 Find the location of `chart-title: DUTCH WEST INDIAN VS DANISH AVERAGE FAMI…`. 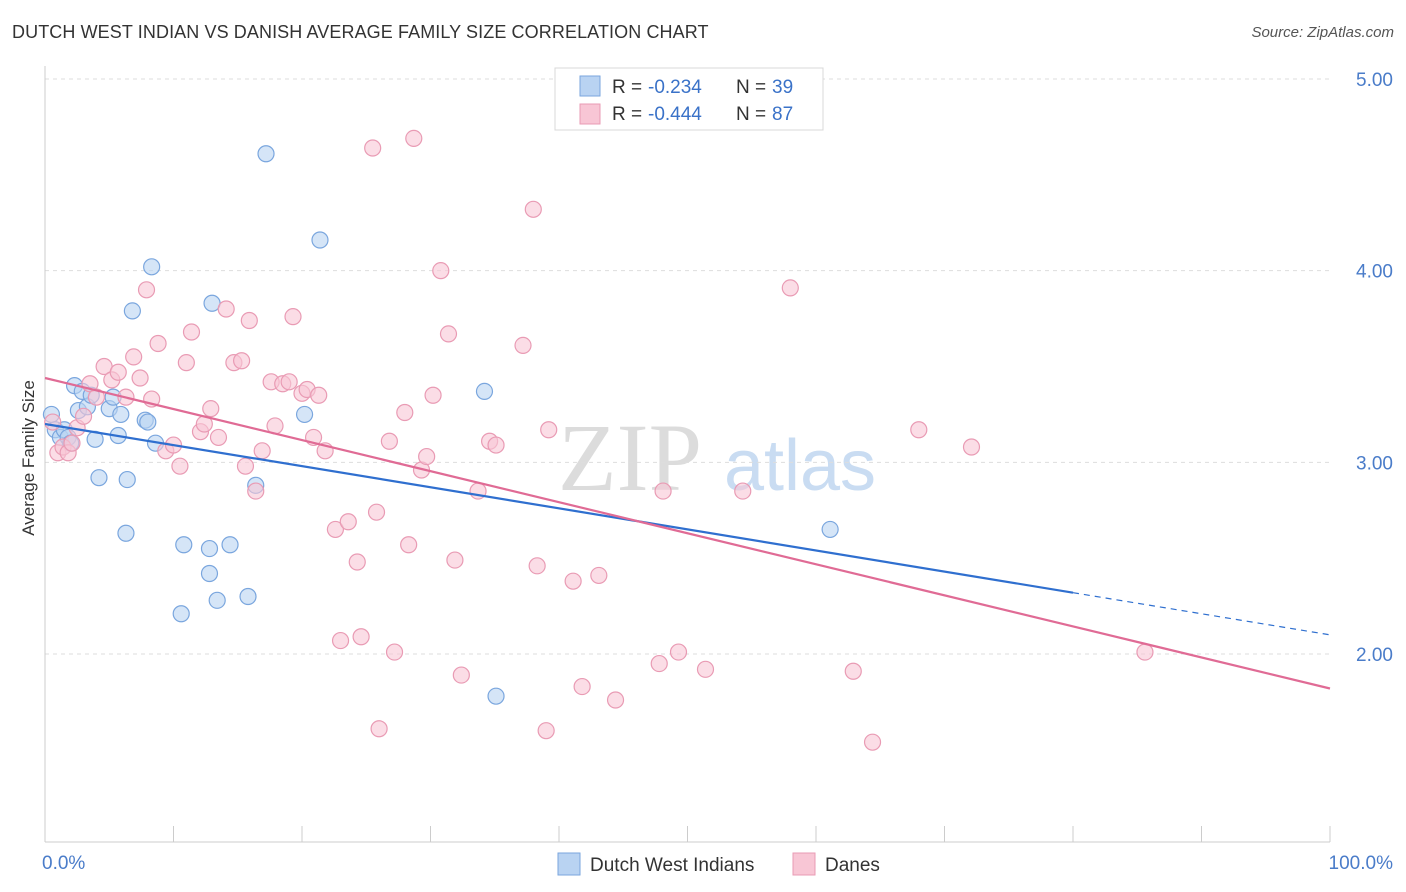

chart-title: DUTCH WEST INDIAN VS DANISH AVERAGE FAMI… is located at coordinates (360, 32).